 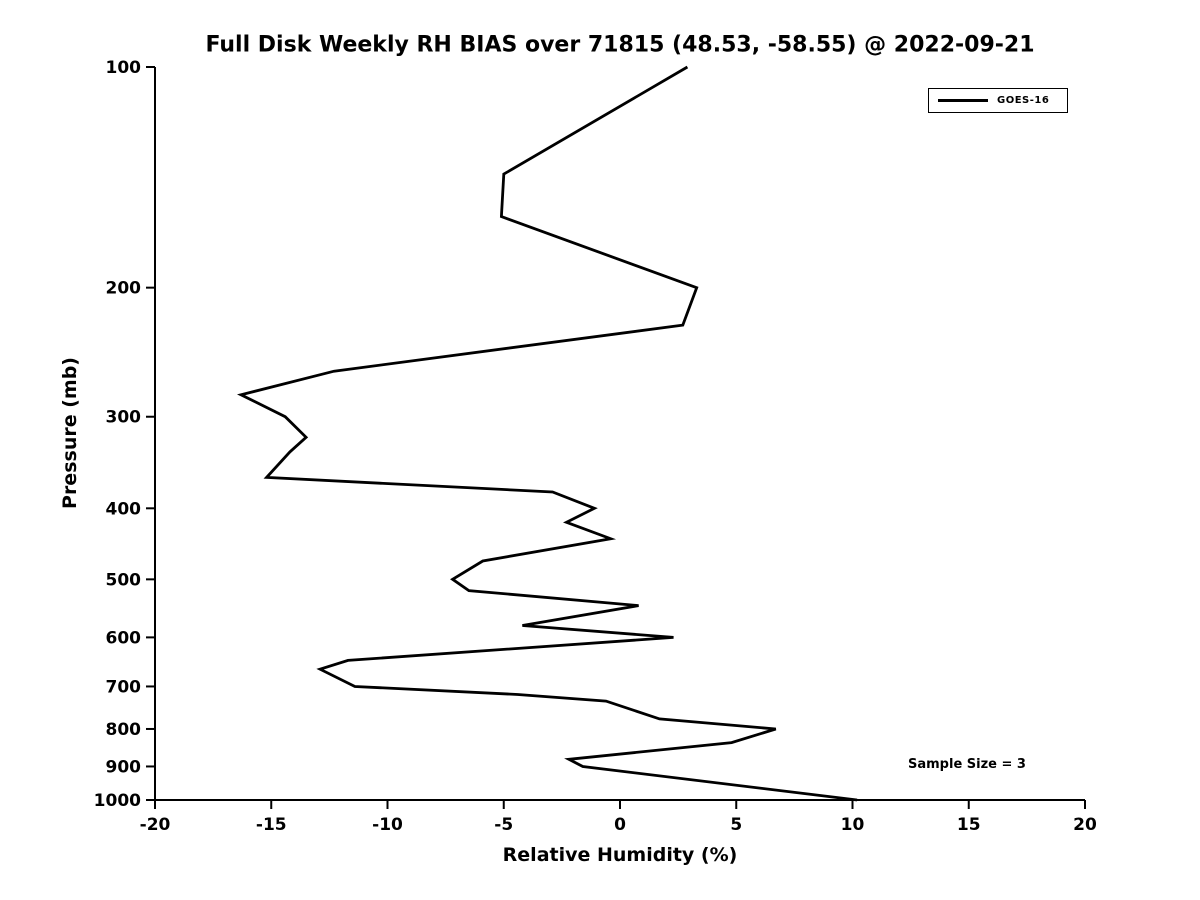 I want to click on x-tick-label: -15, so click(x=271, y=825).